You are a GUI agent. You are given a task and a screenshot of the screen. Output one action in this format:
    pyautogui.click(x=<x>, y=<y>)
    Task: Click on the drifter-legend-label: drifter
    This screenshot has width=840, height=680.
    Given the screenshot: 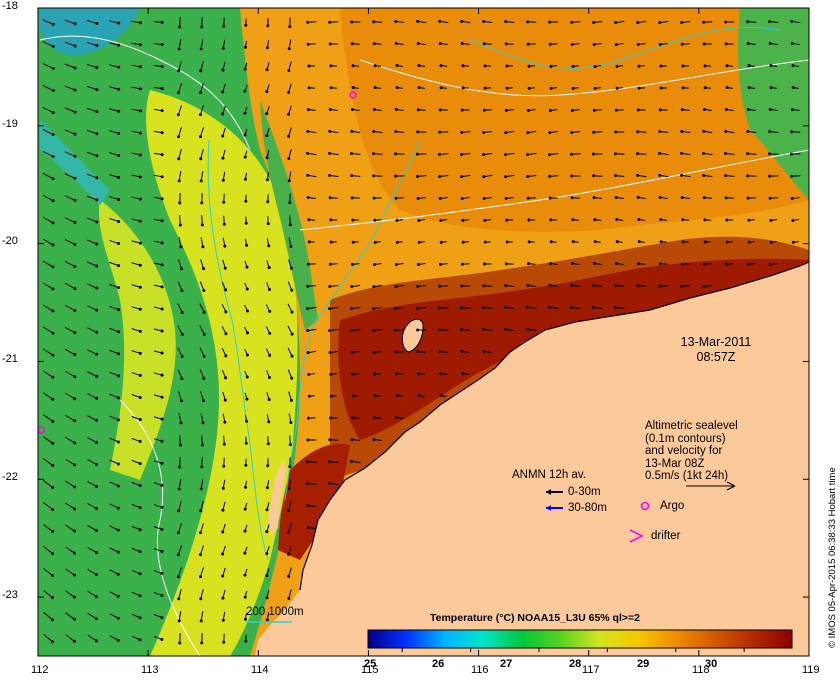 What is the action you would take?
    pyautogui.click(x=666, y=536)
    